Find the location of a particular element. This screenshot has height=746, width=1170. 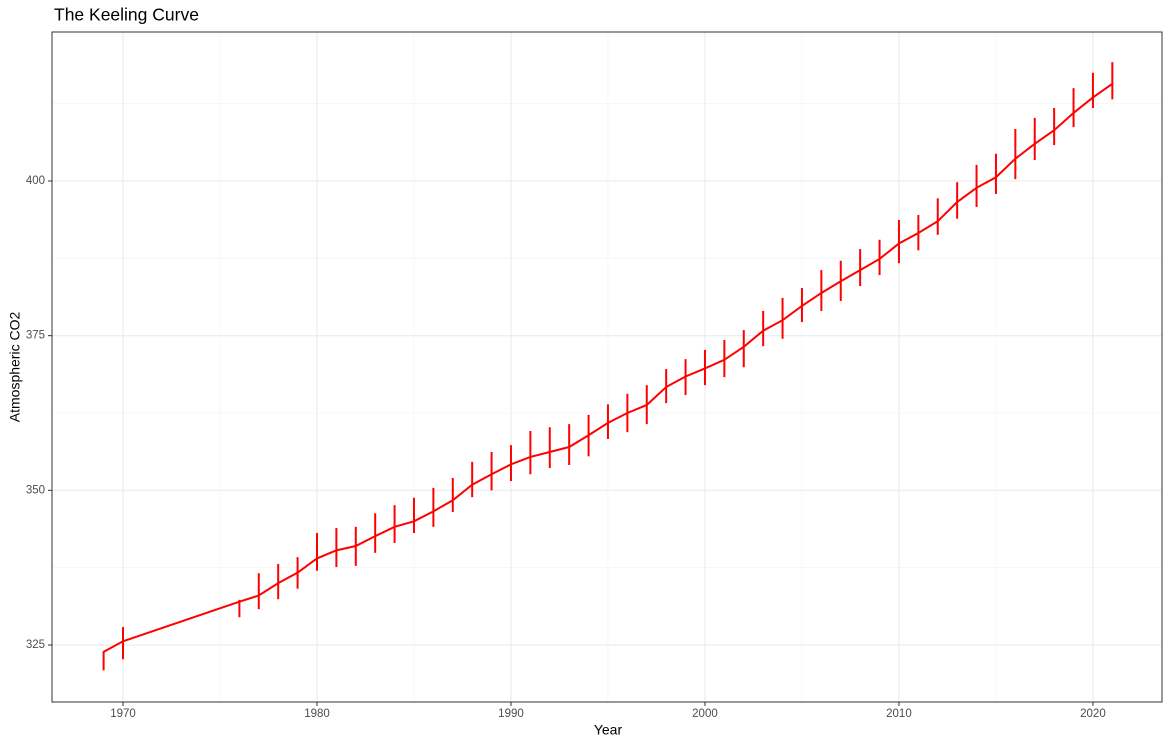

y-tick-label: 375 is located at coordinates (35, 336).